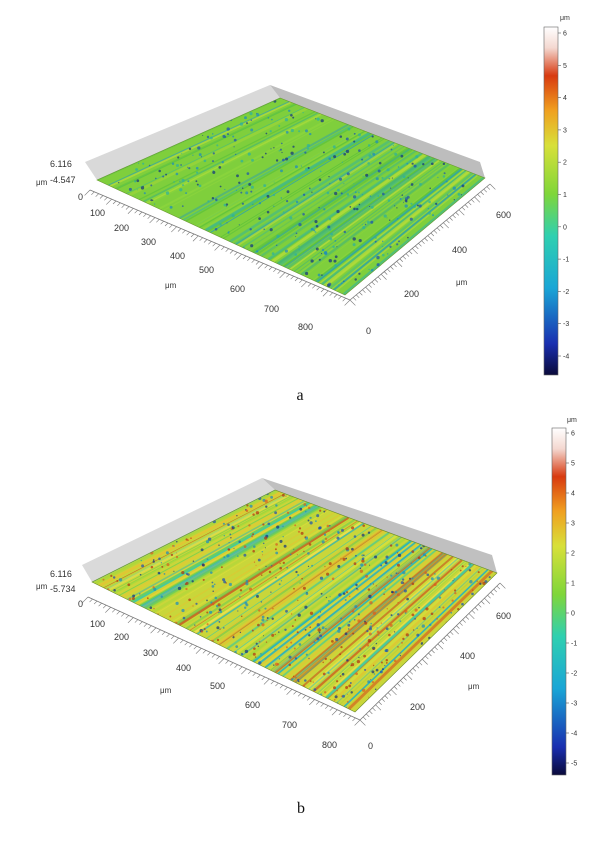 The image size is (592, 841). What do you see at coordinates (121, 228) in the screenshot?
I see `x-tick-label: 200` at bounding box center [121, 228].